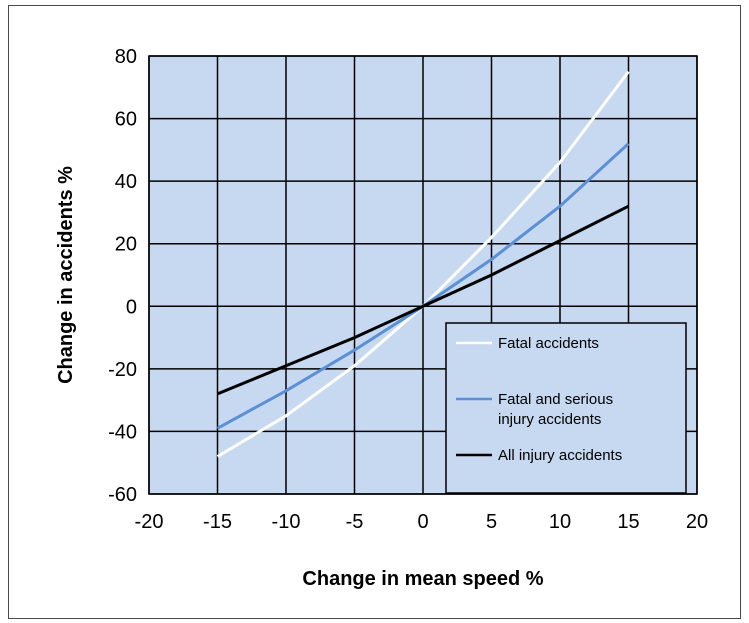  I want to click on x-tick-label: 5, so click(491, 522).